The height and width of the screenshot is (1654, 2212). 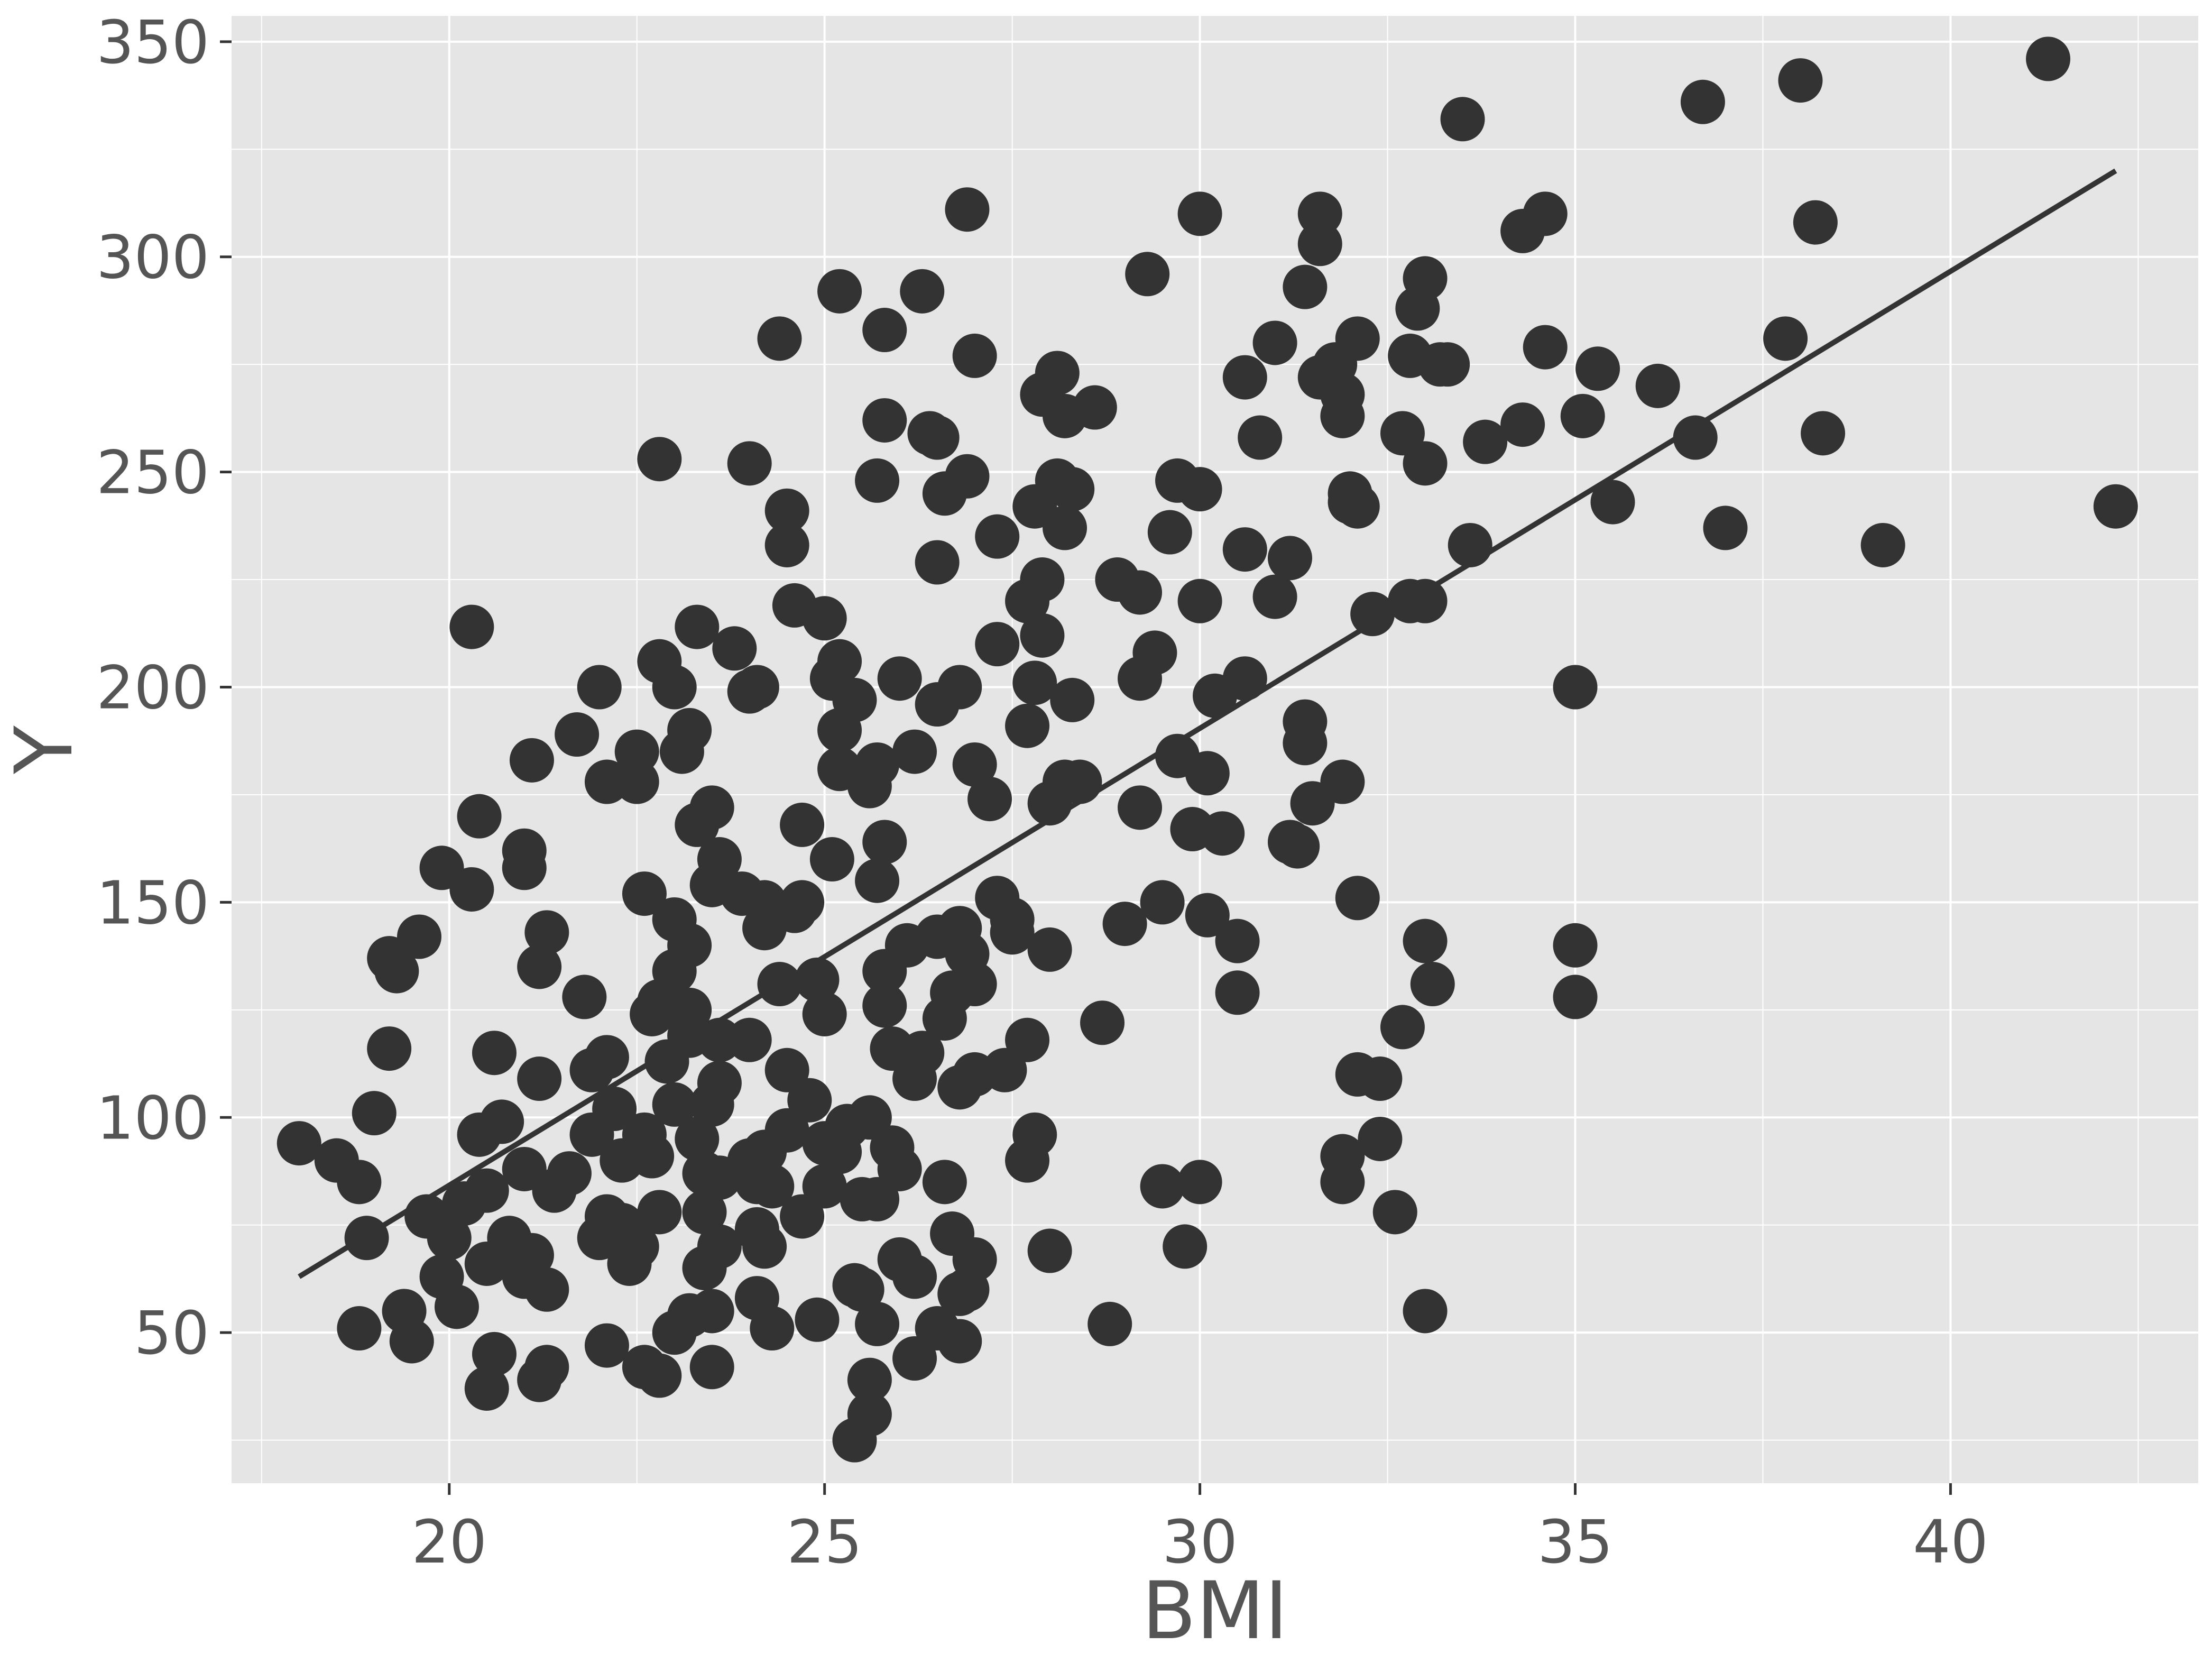 What do you see at coordinates (824, 1542) in the screenshot?
I see `x-tick-label: 25` at bounding box center [824, 1542].